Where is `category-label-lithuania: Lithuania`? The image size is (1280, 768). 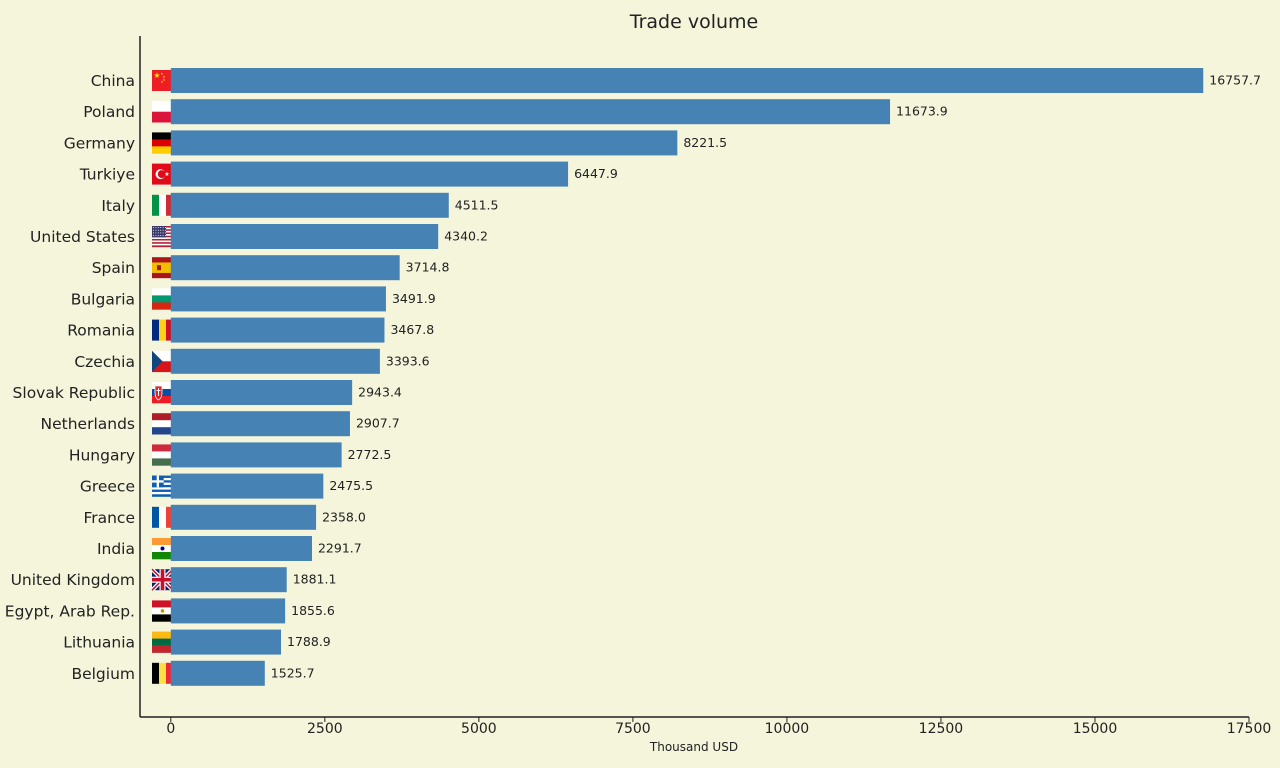 category-label-lithuania: Lithuania is located at coordinates (99, 643).